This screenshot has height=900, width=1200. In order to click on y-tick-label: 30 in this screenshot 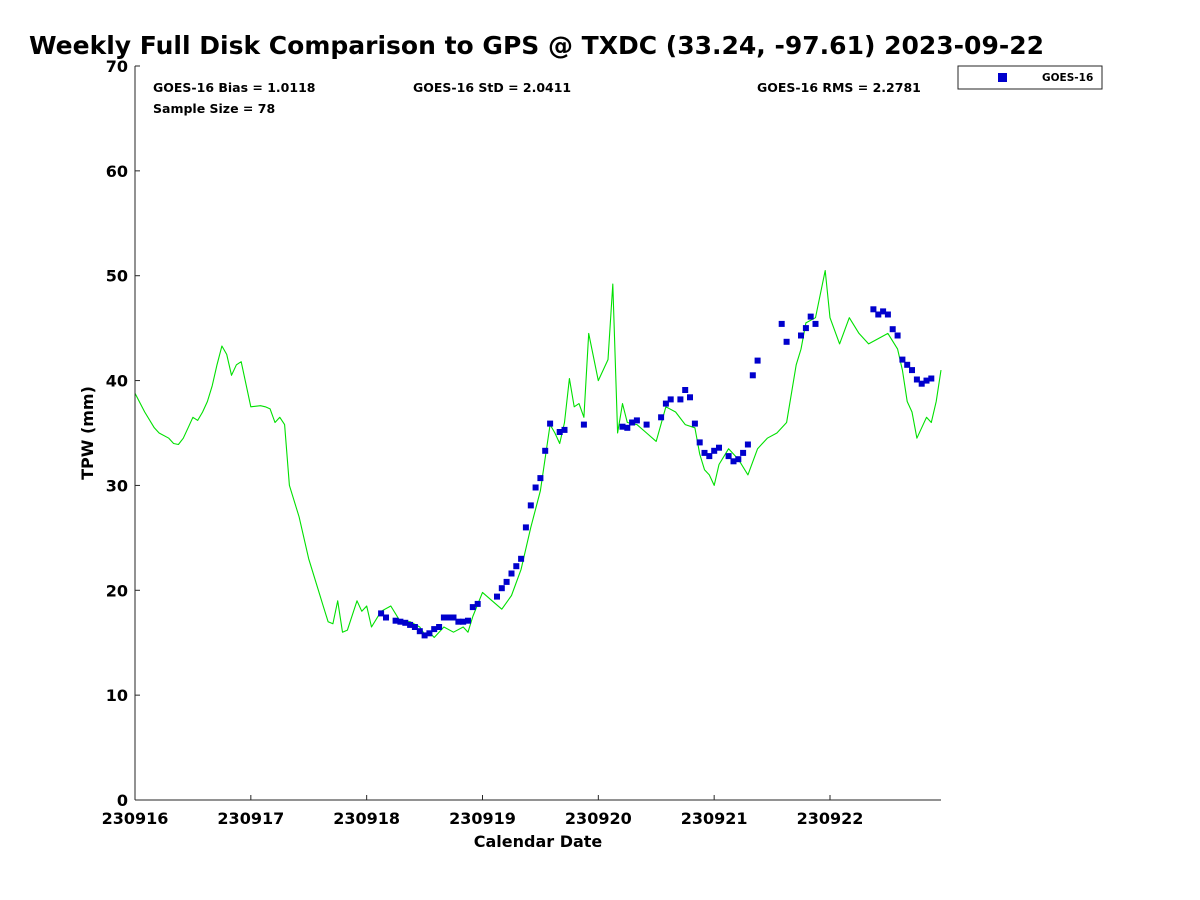, I will do `click(117, 485)`.